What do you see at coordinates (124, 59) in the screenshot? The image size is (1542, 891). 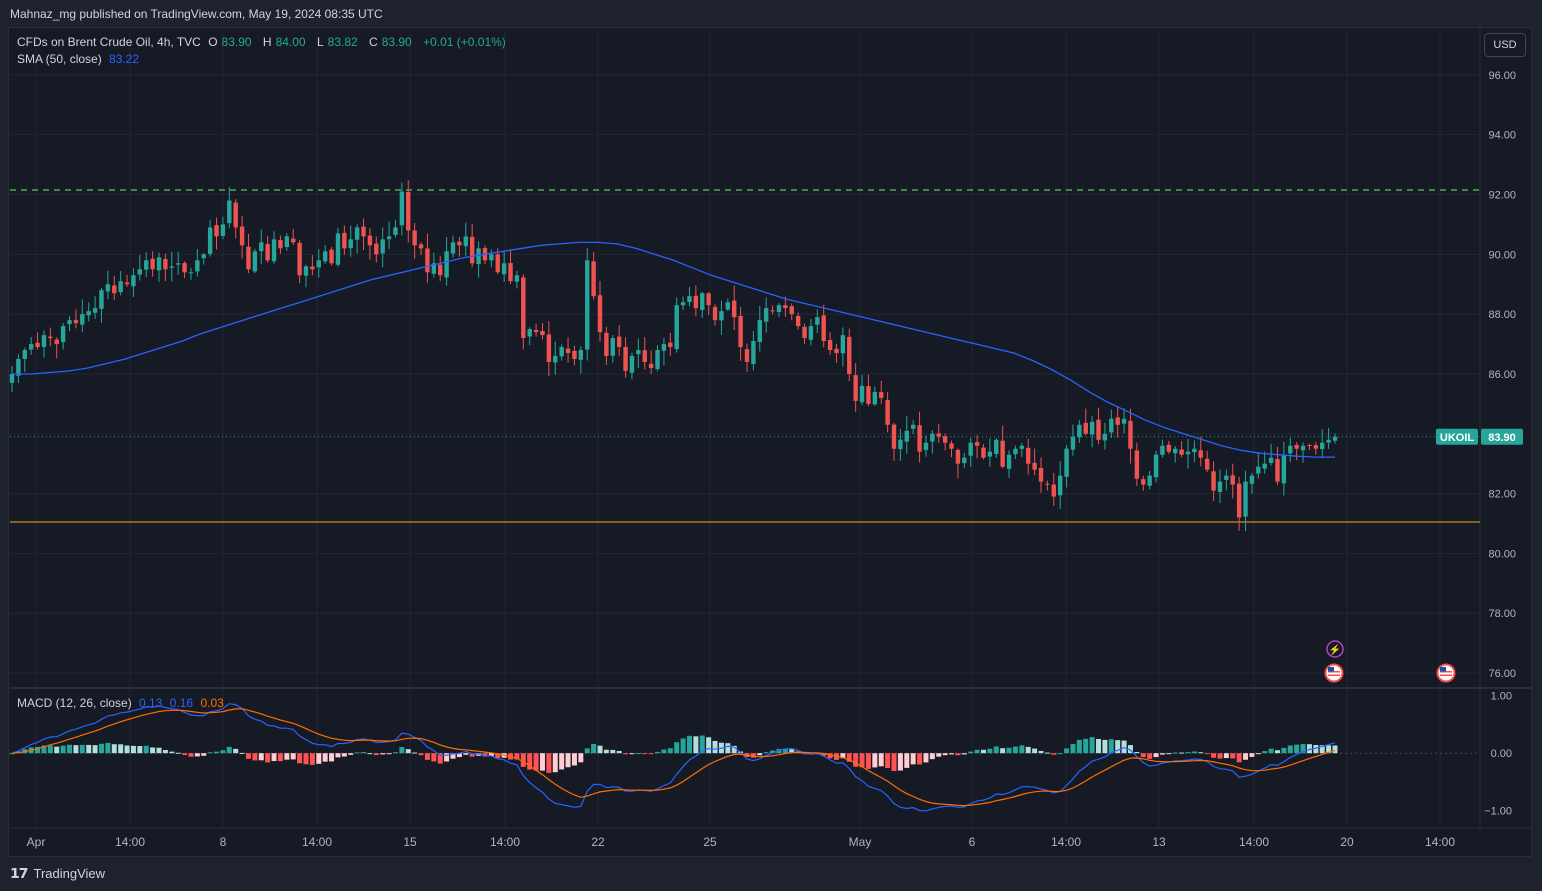 I see `sma-value: 83.22` at bounding box center [124, 59].